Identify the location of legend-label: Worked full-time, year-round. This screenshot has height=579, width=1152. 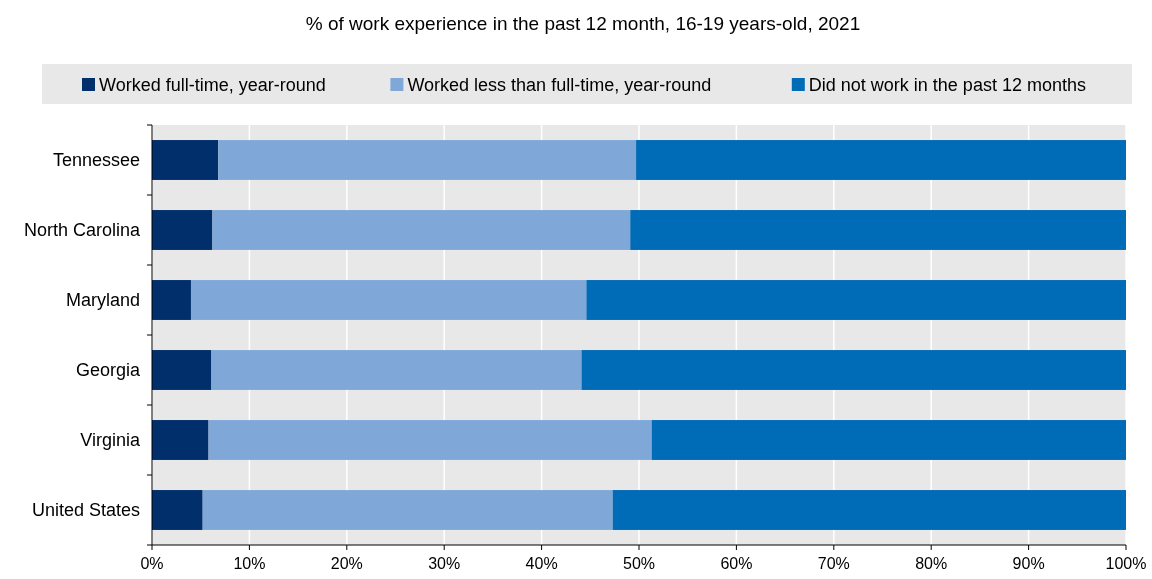
(212, 85).